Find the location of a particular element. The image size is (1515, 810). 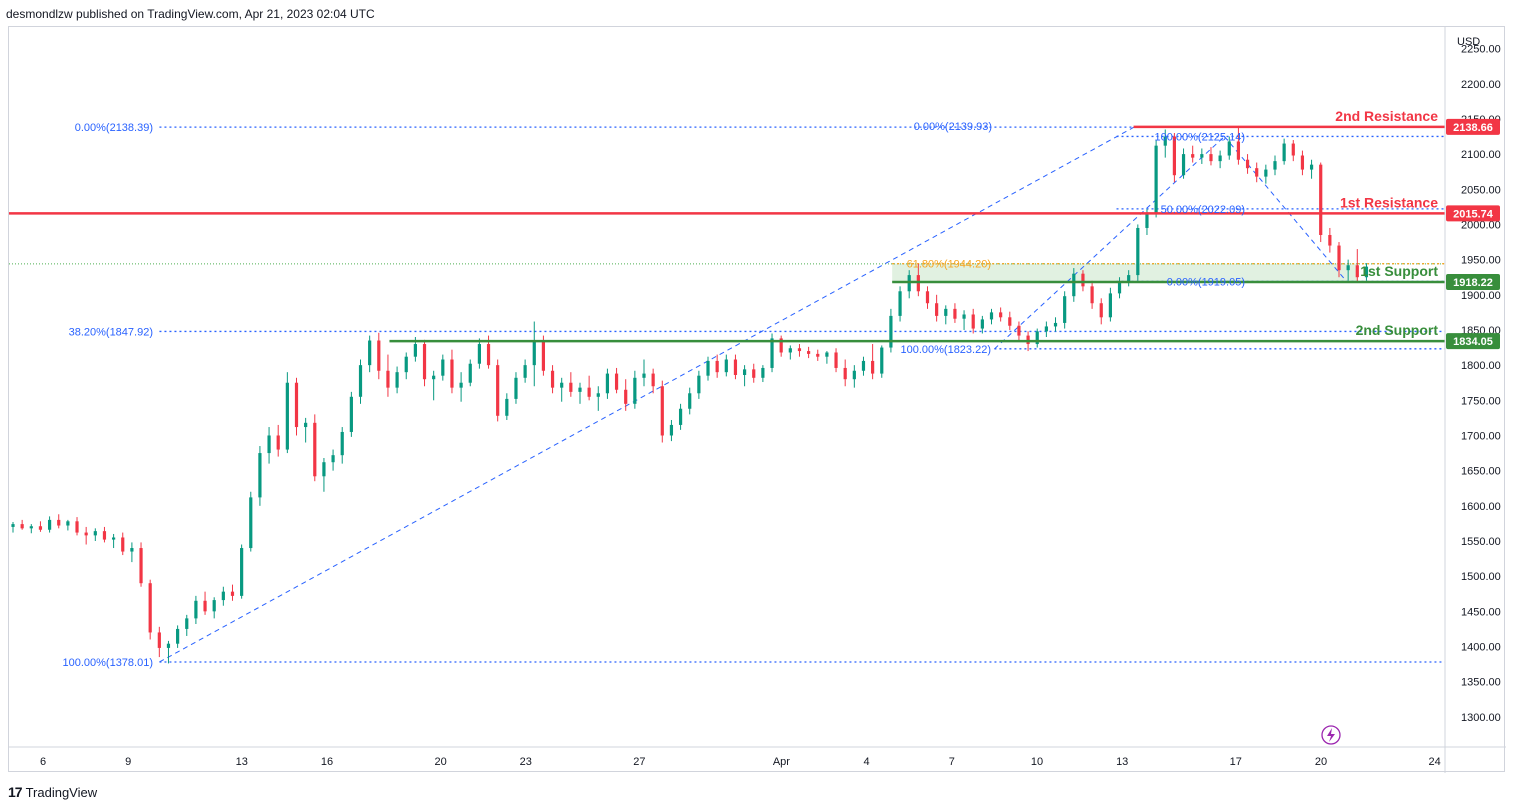

fib-label: 100.00%(2125.14) is located at coordinates (1199, 137).